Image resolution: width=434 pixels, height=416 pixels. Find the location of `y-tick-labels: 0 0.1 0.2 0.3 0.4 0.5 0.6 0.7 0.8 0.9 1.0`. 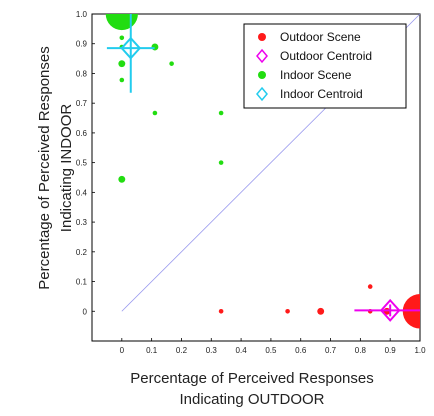

y-tick-labels: 0 0.1 0.2 0.3 0.4 0.5 0.6 0.7 0.8 0.9 1.0 is located at coordinates (85, 163).